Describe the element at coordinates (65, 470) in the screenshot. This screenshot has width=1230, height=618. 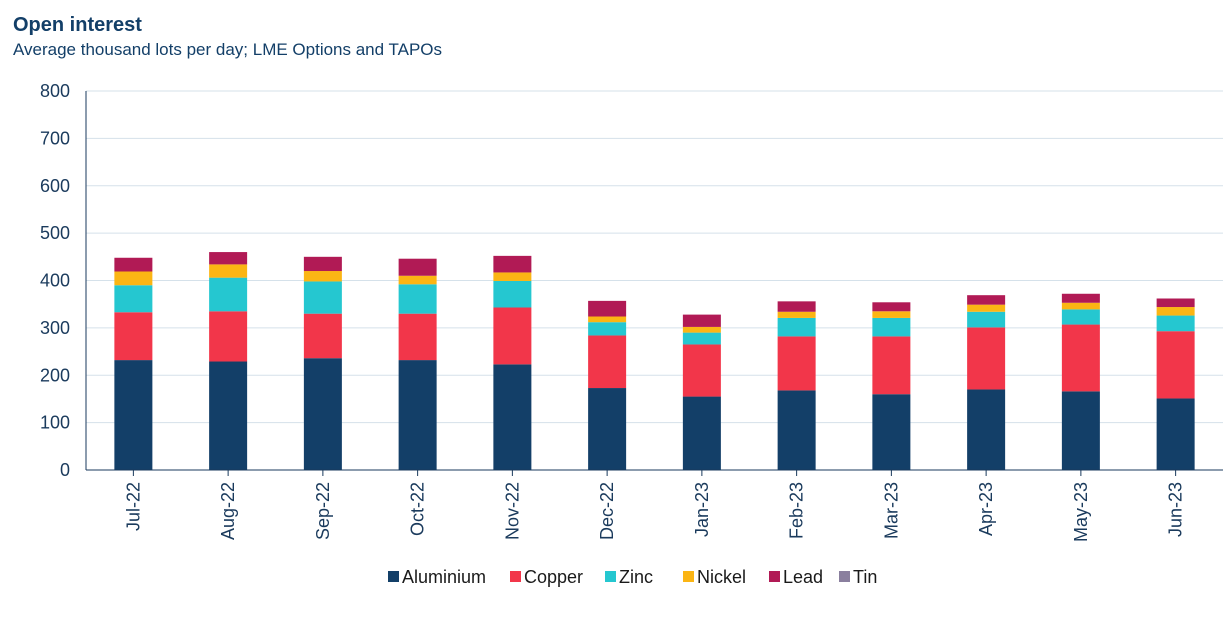
I see `y-tick-label: 0` at that location.